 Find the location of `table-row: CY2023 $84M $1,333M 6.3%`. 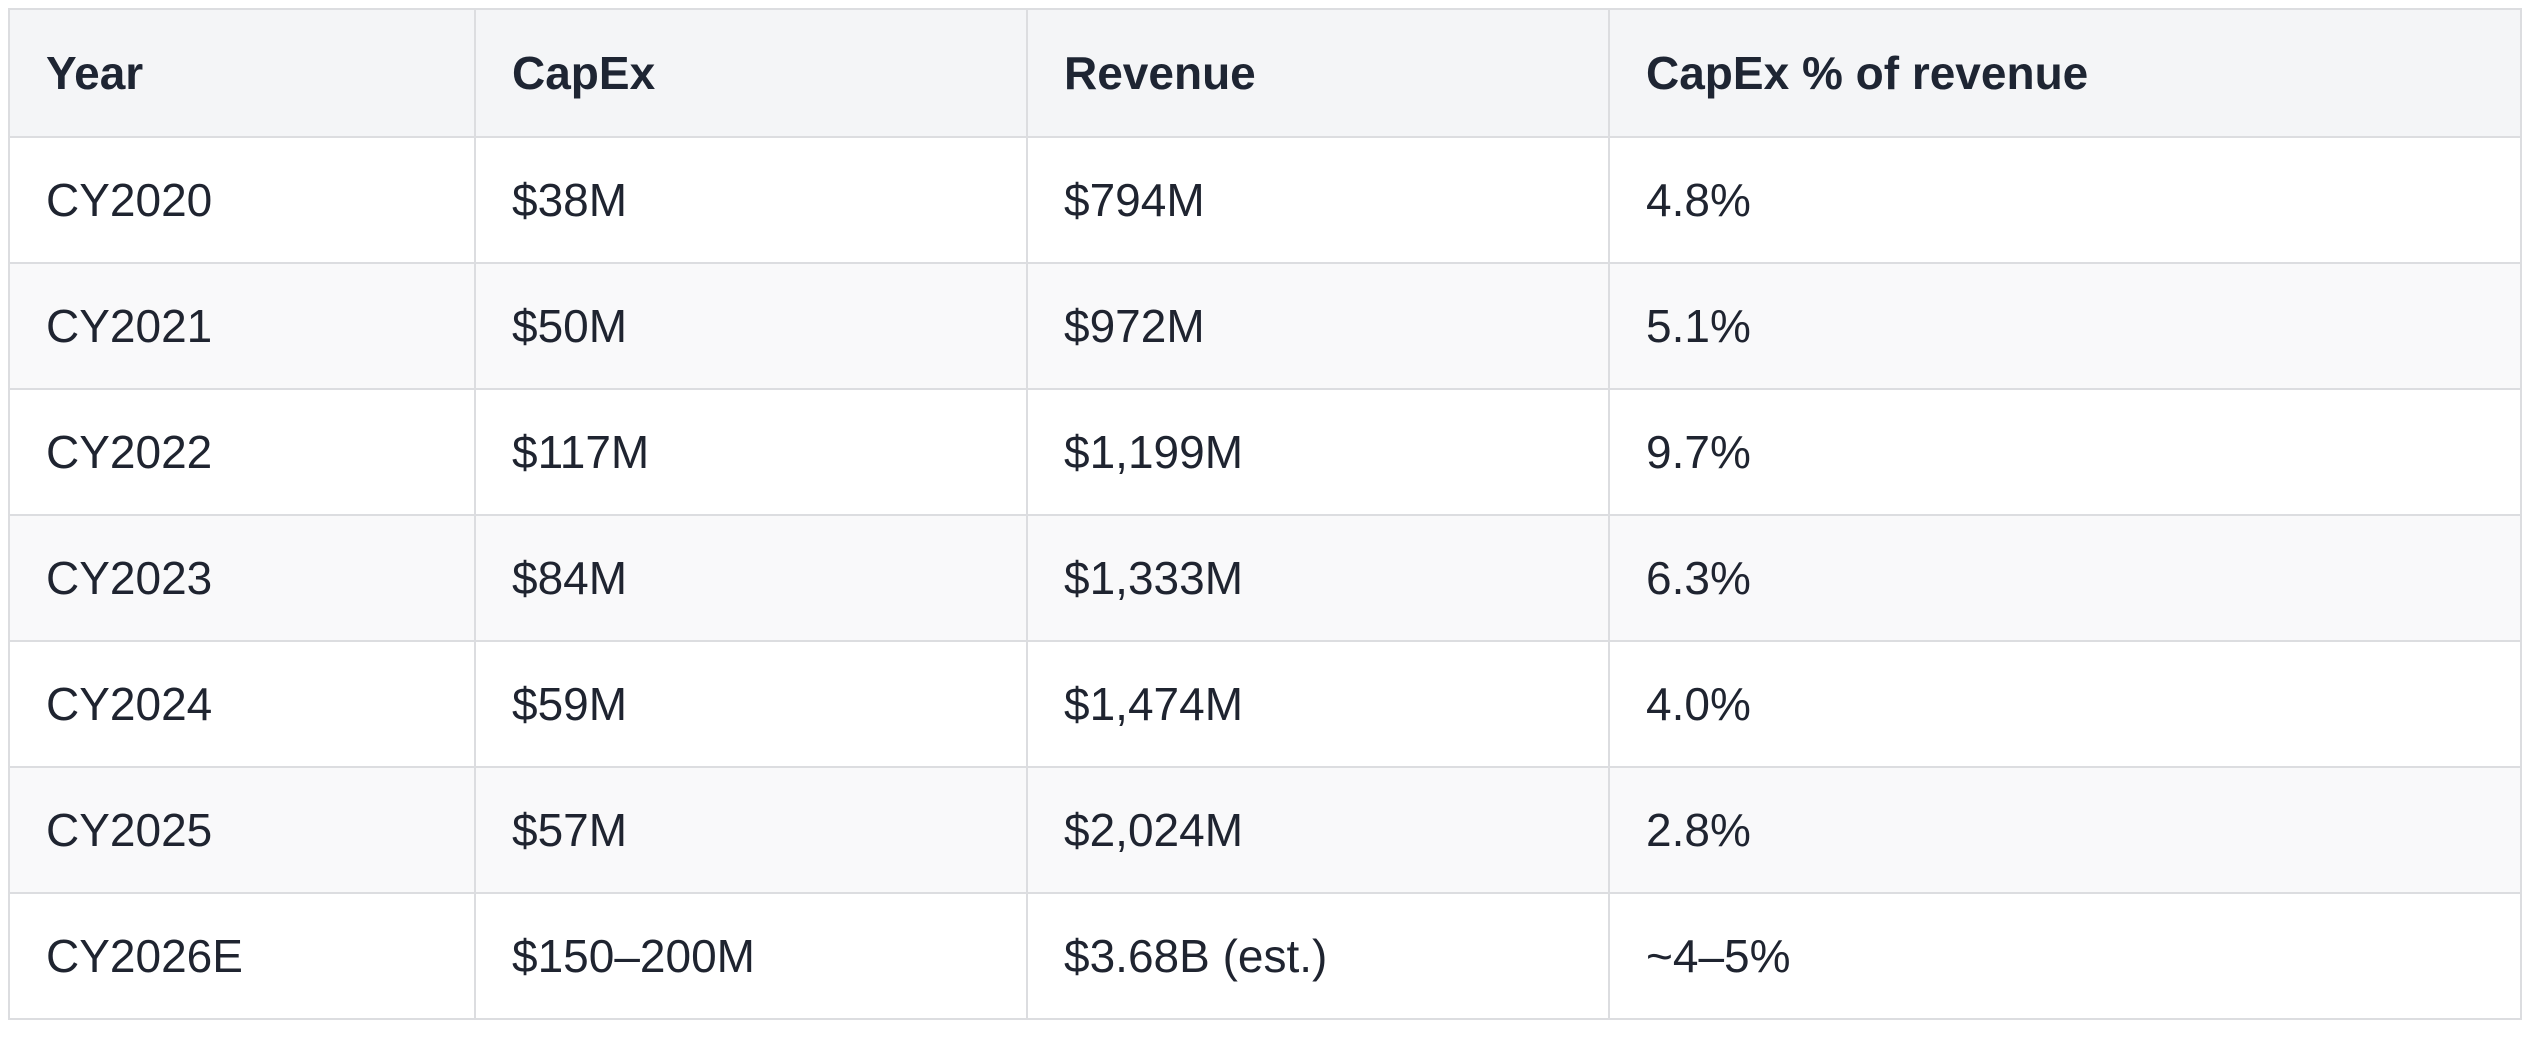

table-row: CY2023 $84M $1,333M 6.3% is located at coordinates (1265, 578).